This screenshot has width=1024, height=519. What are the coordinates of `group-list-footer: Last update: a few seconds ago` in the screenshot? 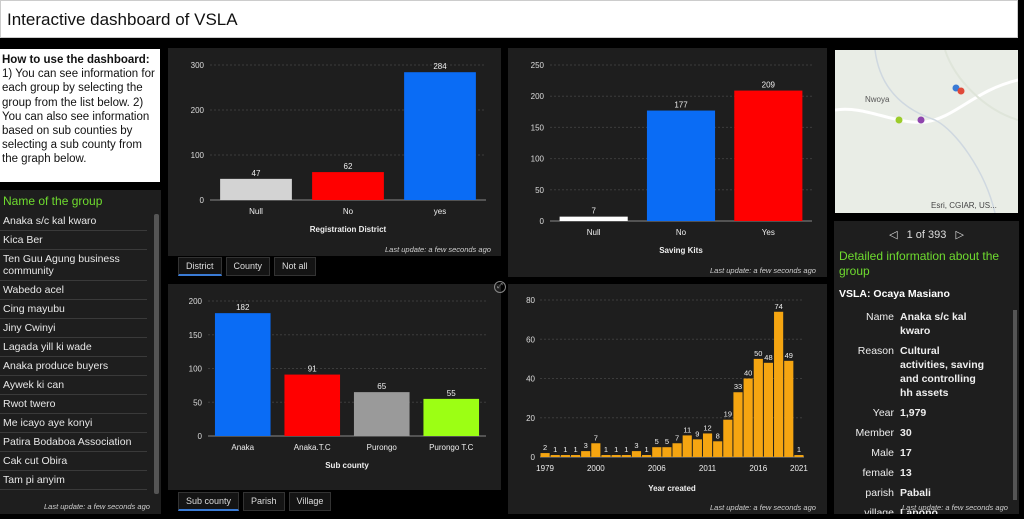 It's located at (97, 506).